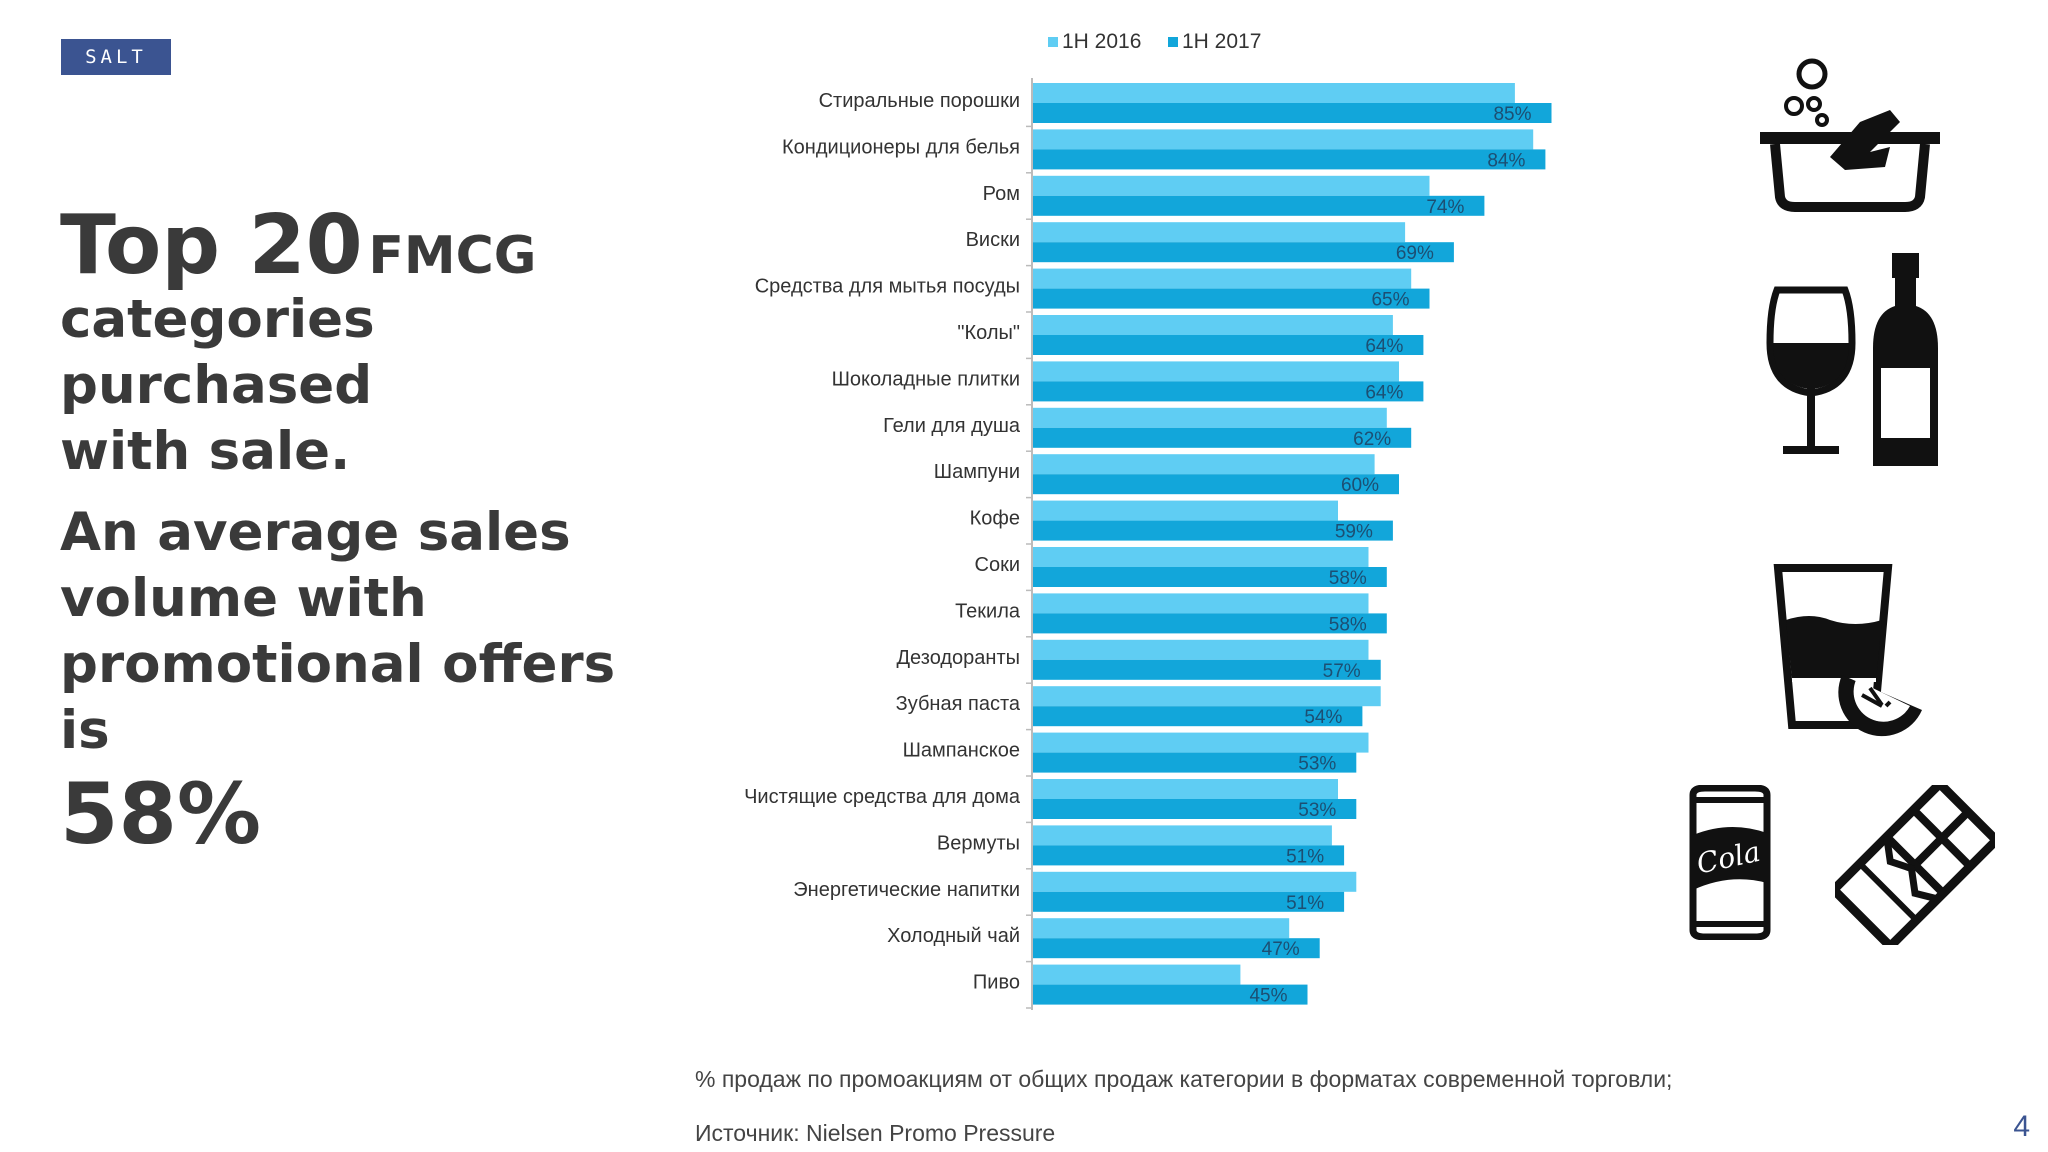 The width and height of the screenshot is (2048, 1152). Describe the element at coordinates (1847, 650) in the screenshot. I see `juice-glass-icon` at that location.